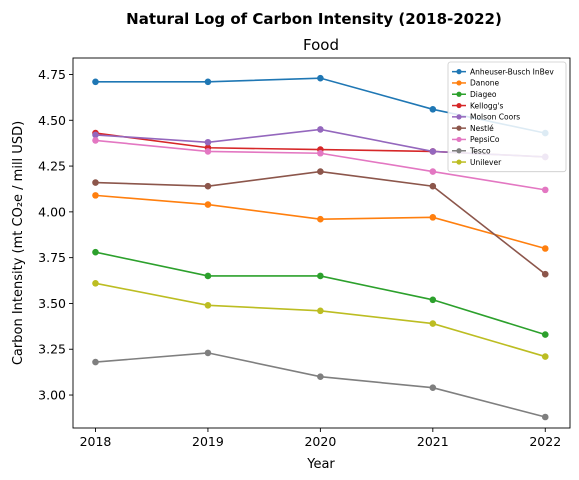 The image size is (579, 480). What do you see at coordinates (208, 305) in the screenshot?
I see `data-point-unilever-2019` at bounding box center [208, 305].